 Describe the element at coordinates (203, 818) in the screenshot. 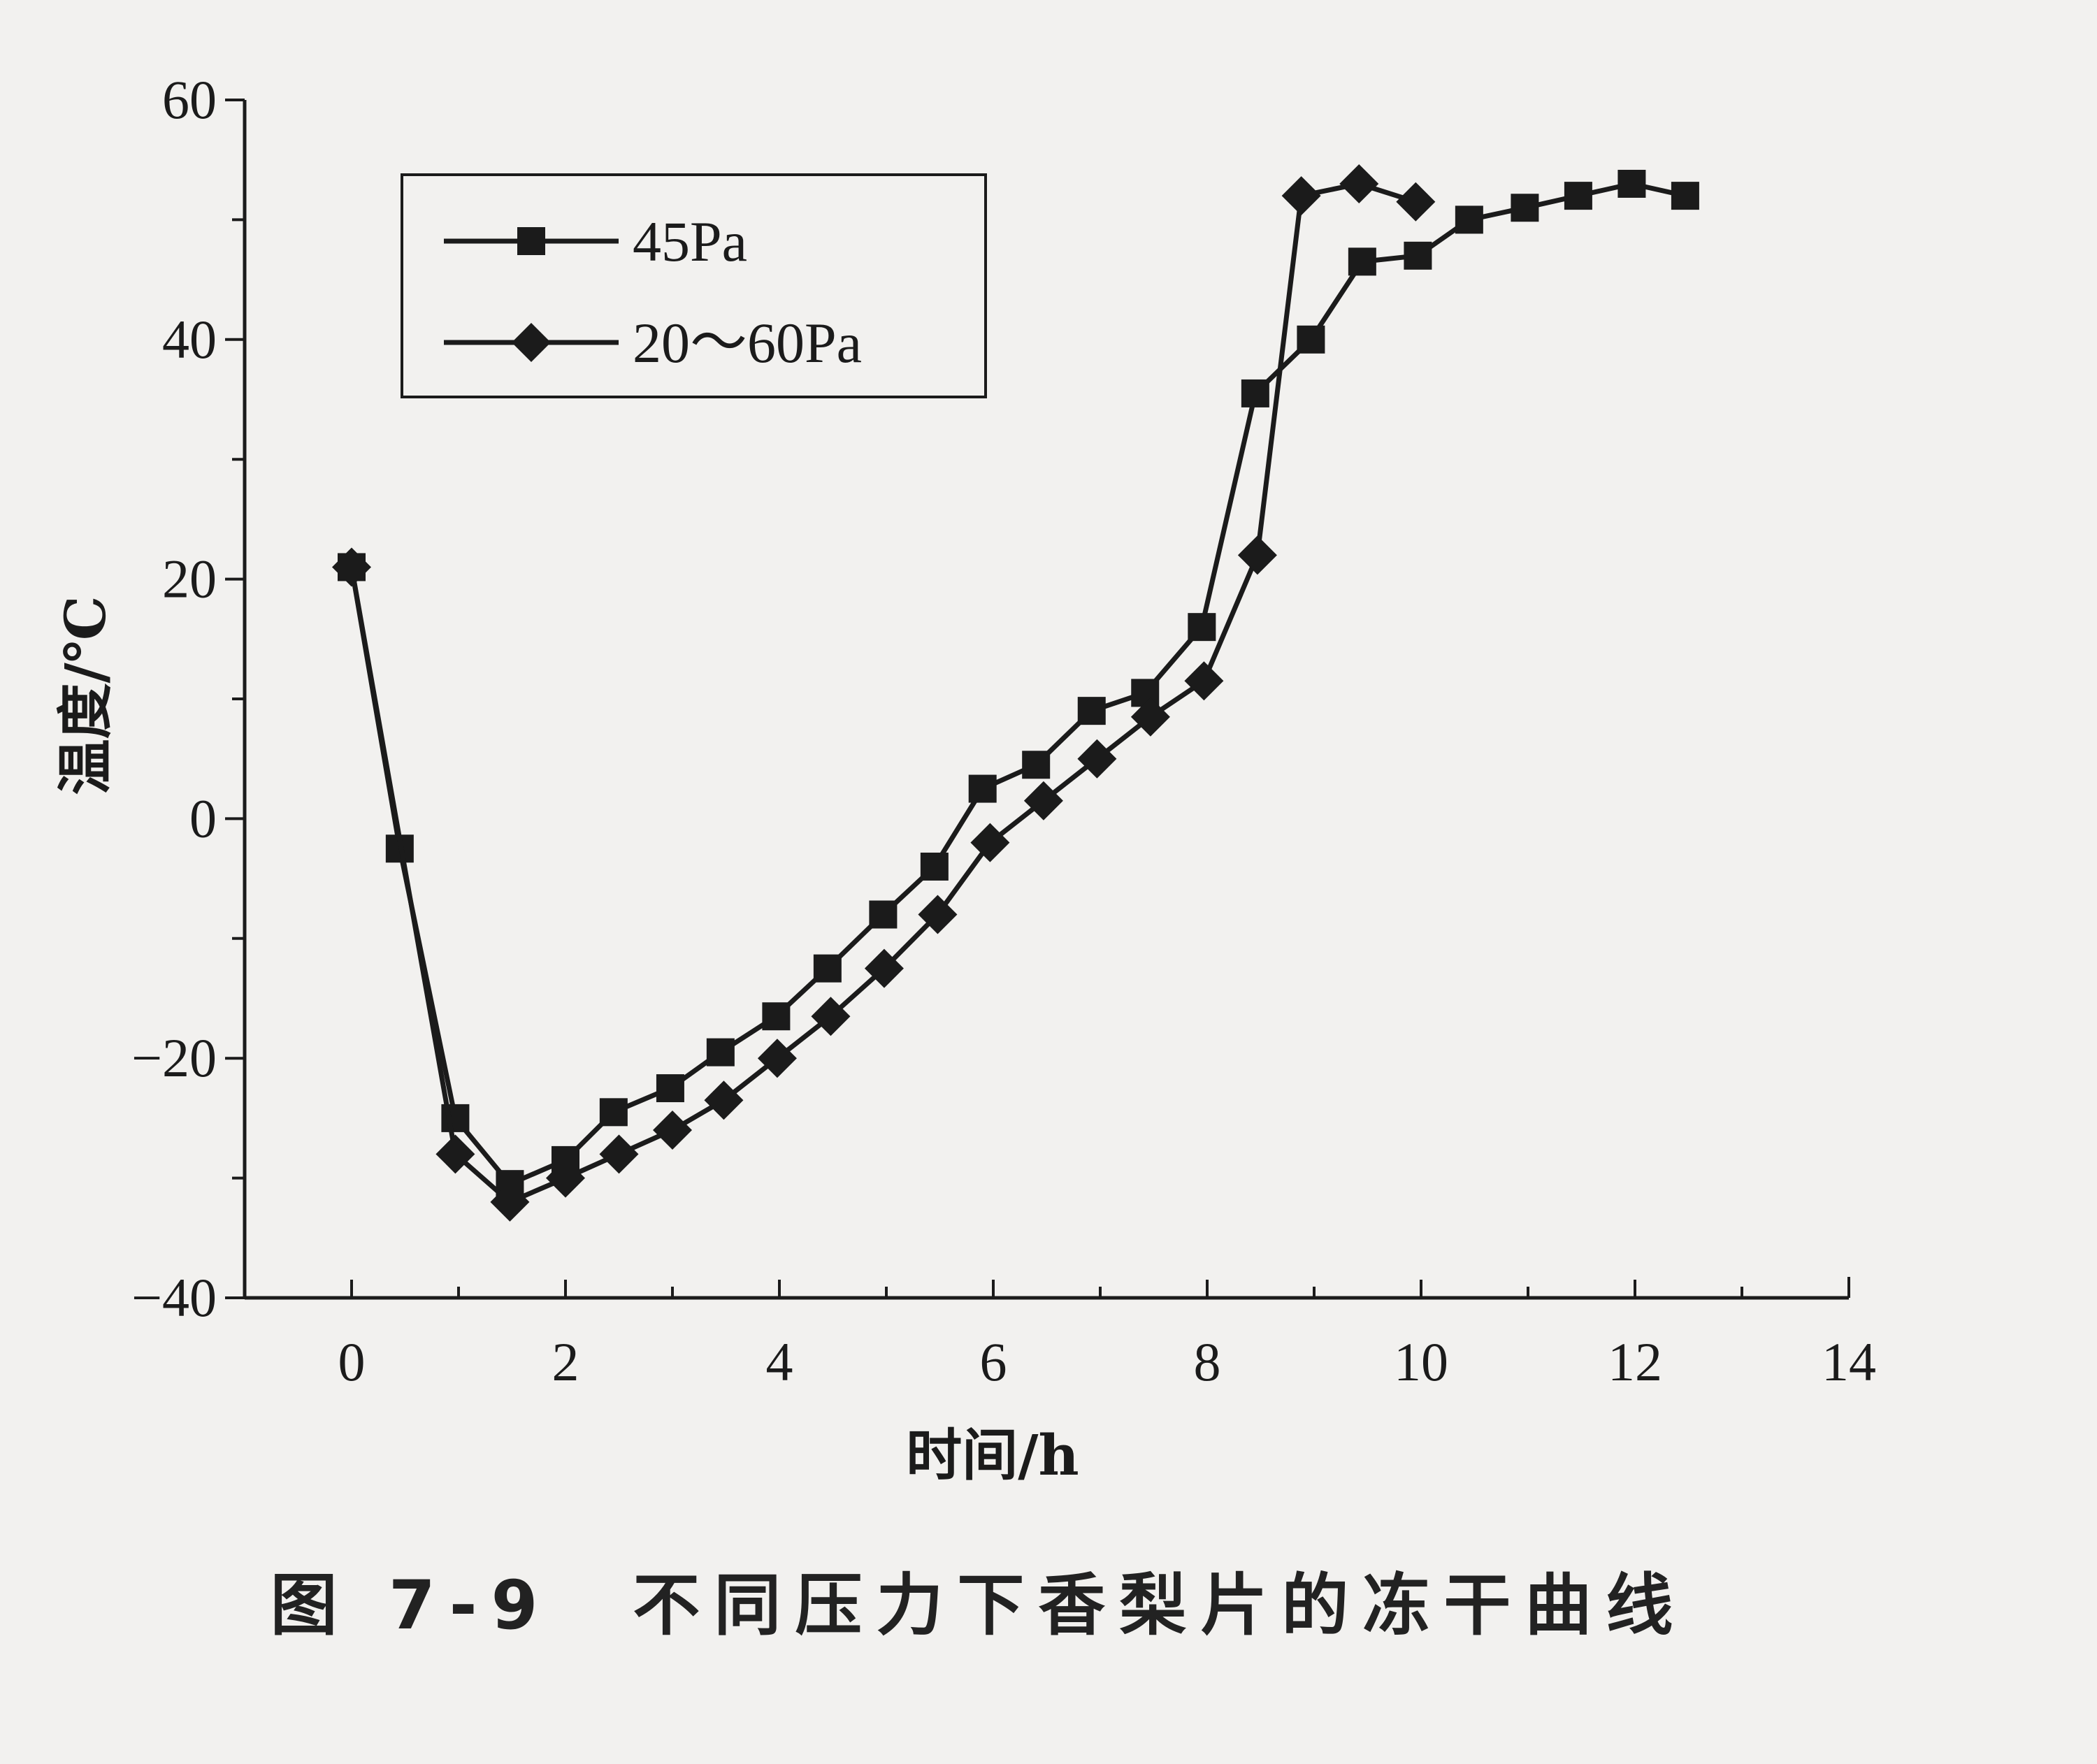

I see `y-tick-label: 0` at that location.